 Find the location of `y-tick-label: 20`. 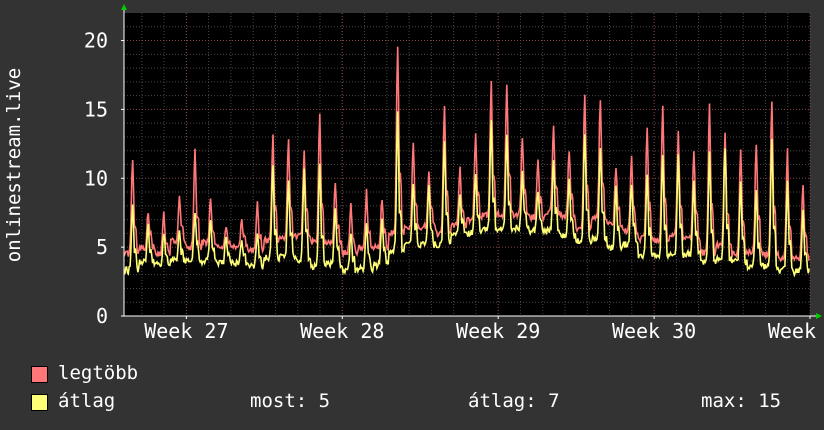

y-tick-label: 20 is located at coordinates (96, 41).